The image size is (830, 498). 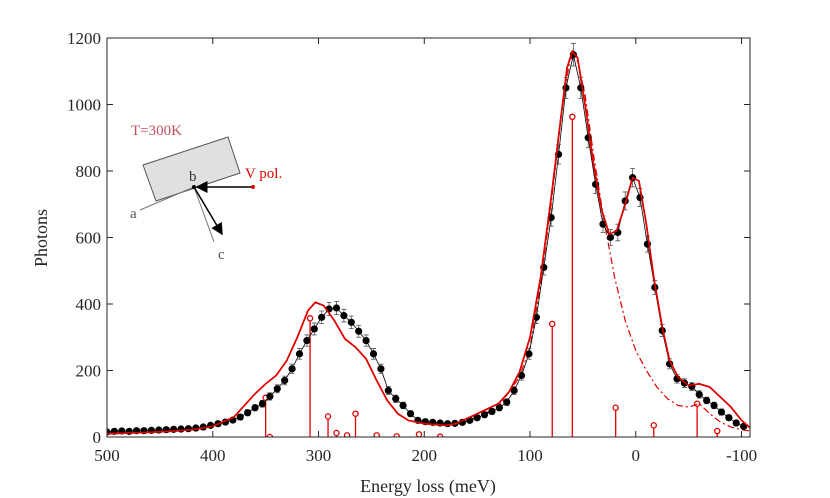 What do you see at coordinates (253, 187) in the screenshot?
I see `pol-dot` at bounding box center [253, 187].